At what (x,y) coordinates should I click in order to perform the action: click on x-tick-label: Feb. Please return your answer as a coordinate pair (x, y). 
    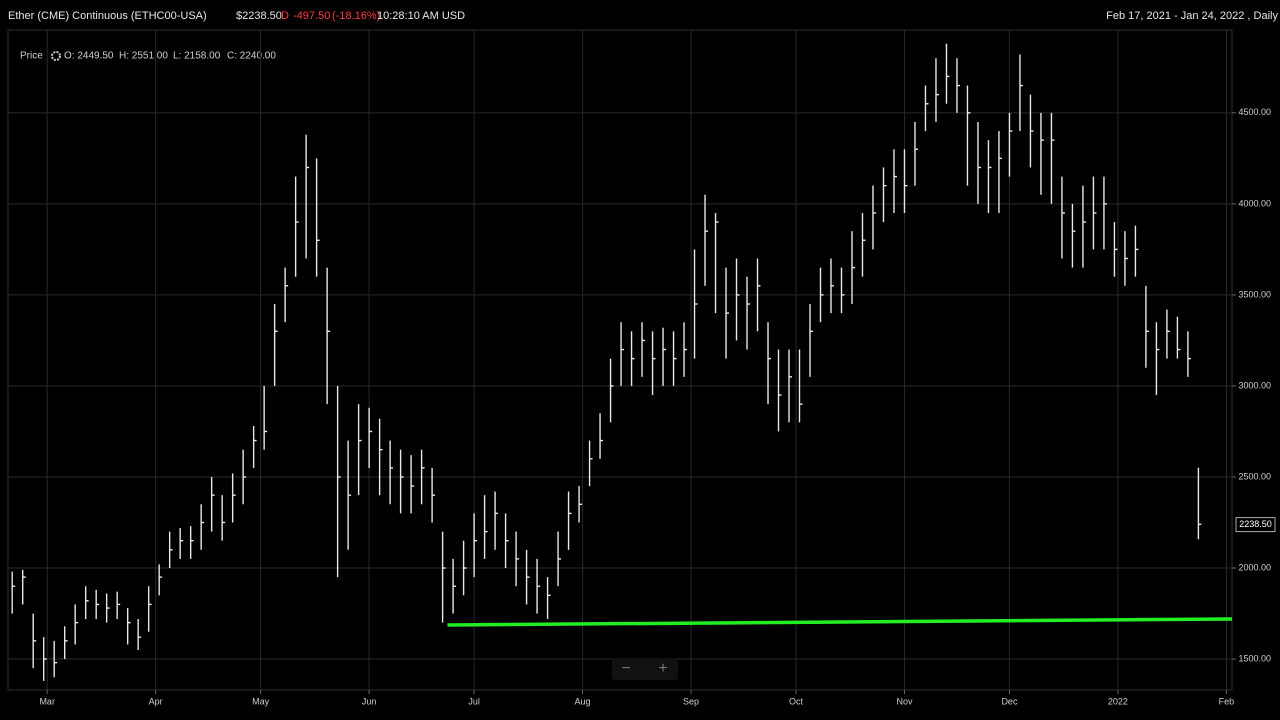
    Looking at the image, I should click on (1227, 701).